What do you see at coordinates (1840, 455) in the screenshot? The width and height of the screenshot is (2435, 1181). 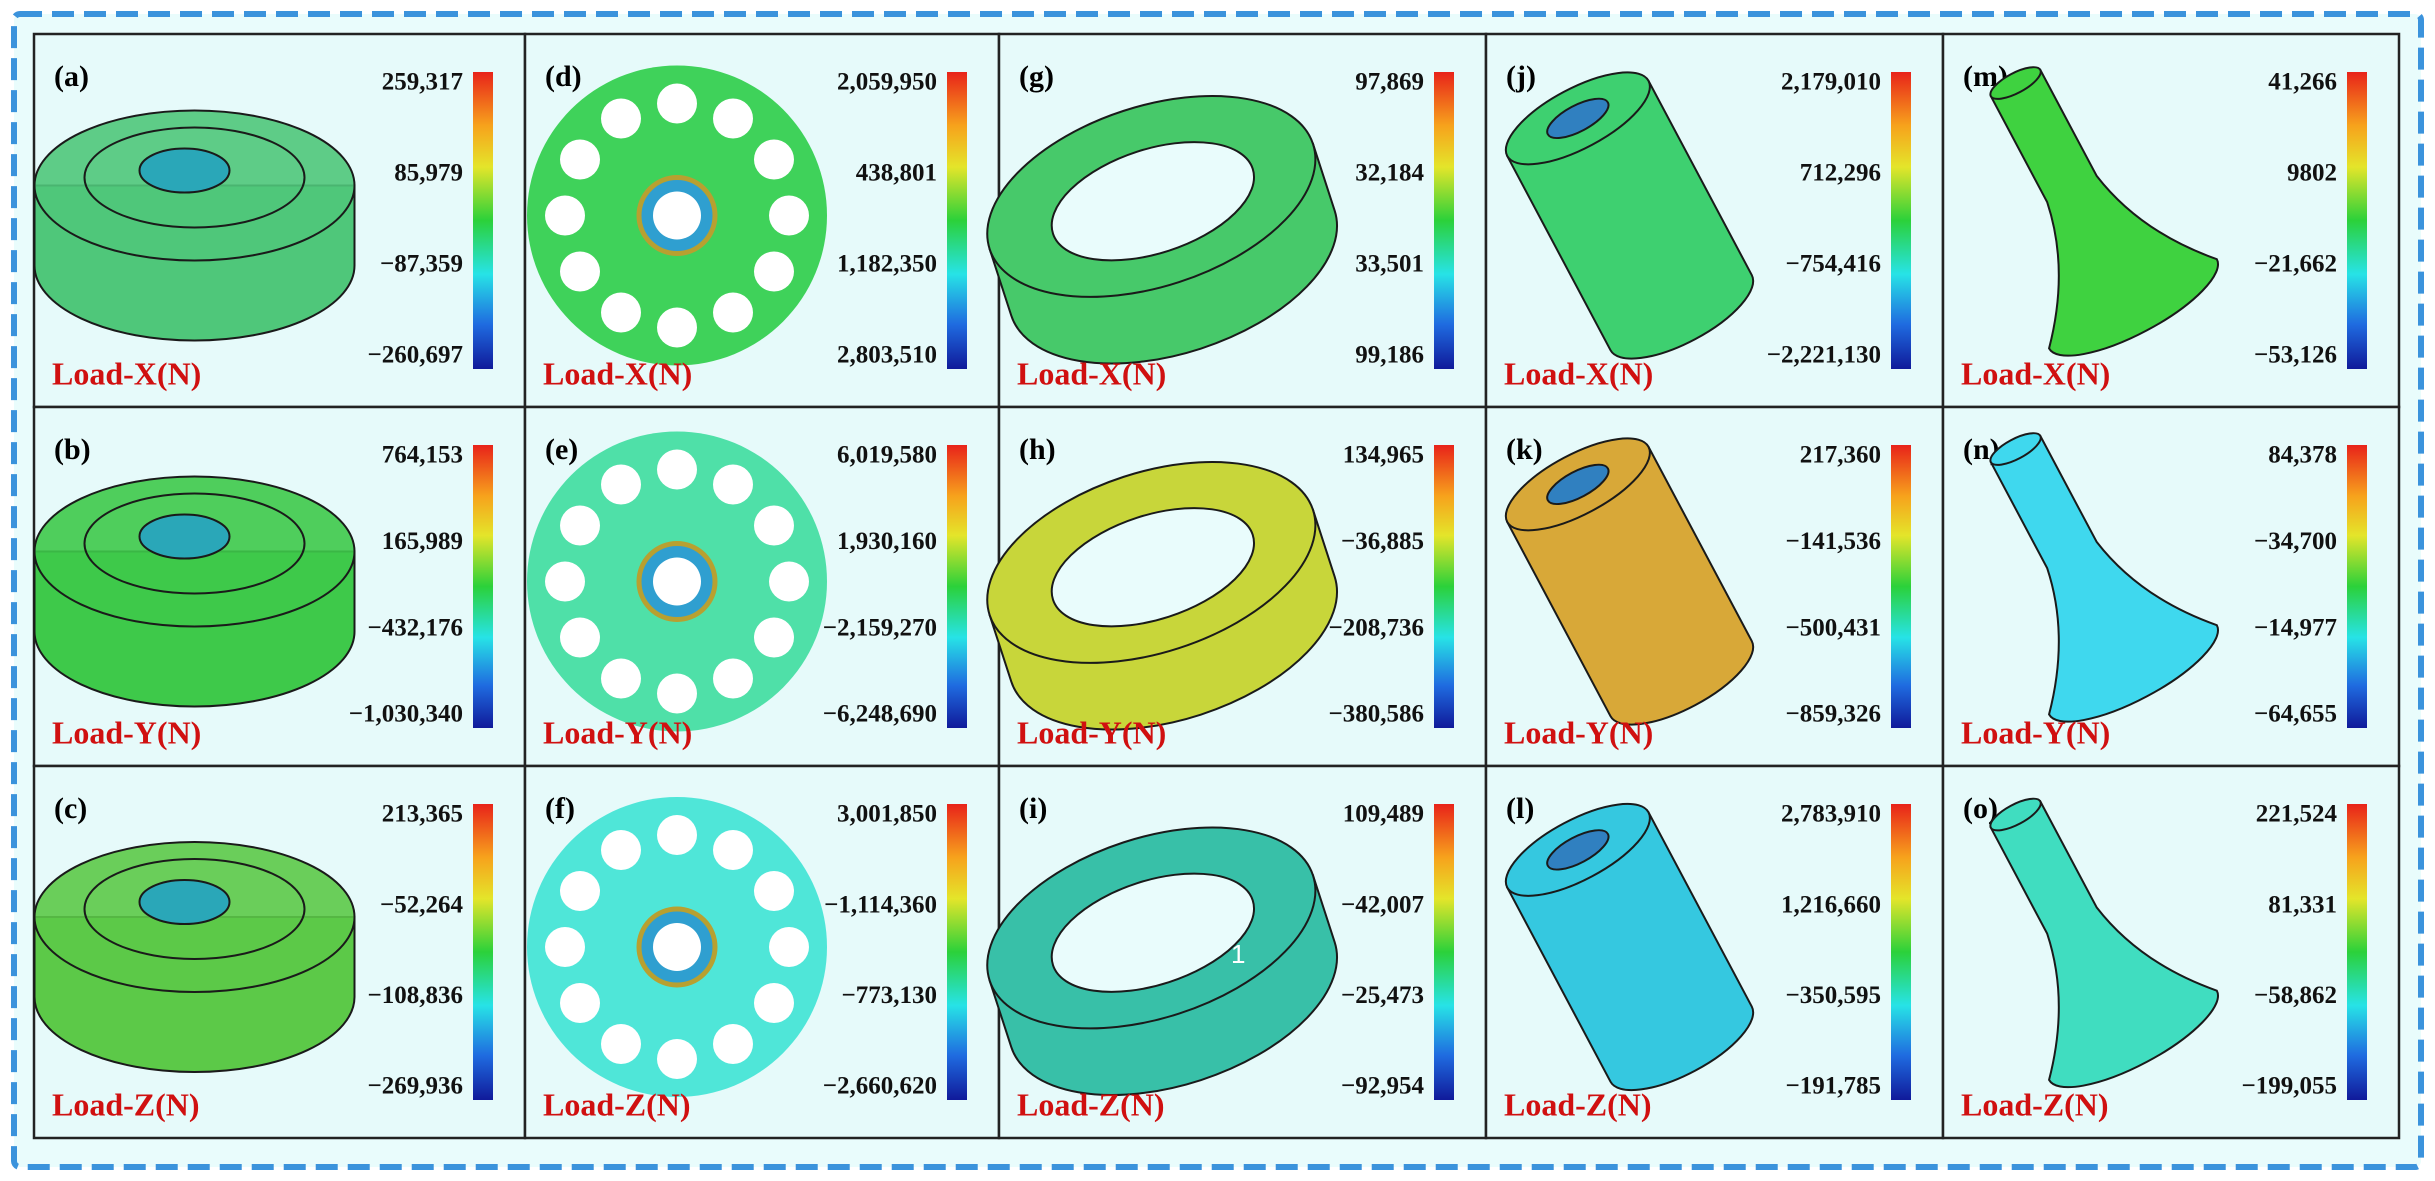 I see `scale-label: 217,360` at bounding box center [1840, 455].